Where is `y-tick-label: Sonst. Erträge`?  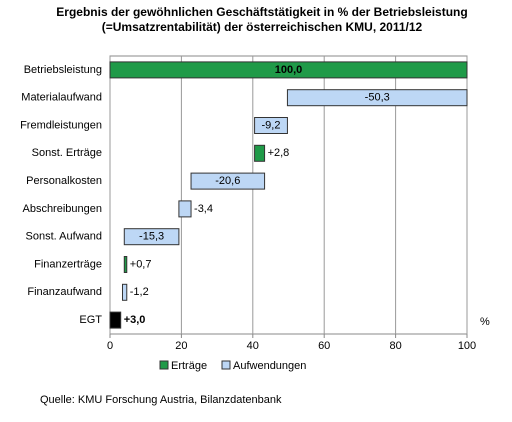
y-tick-label: Sonst. Erträge is located at coordinates (67, 153).